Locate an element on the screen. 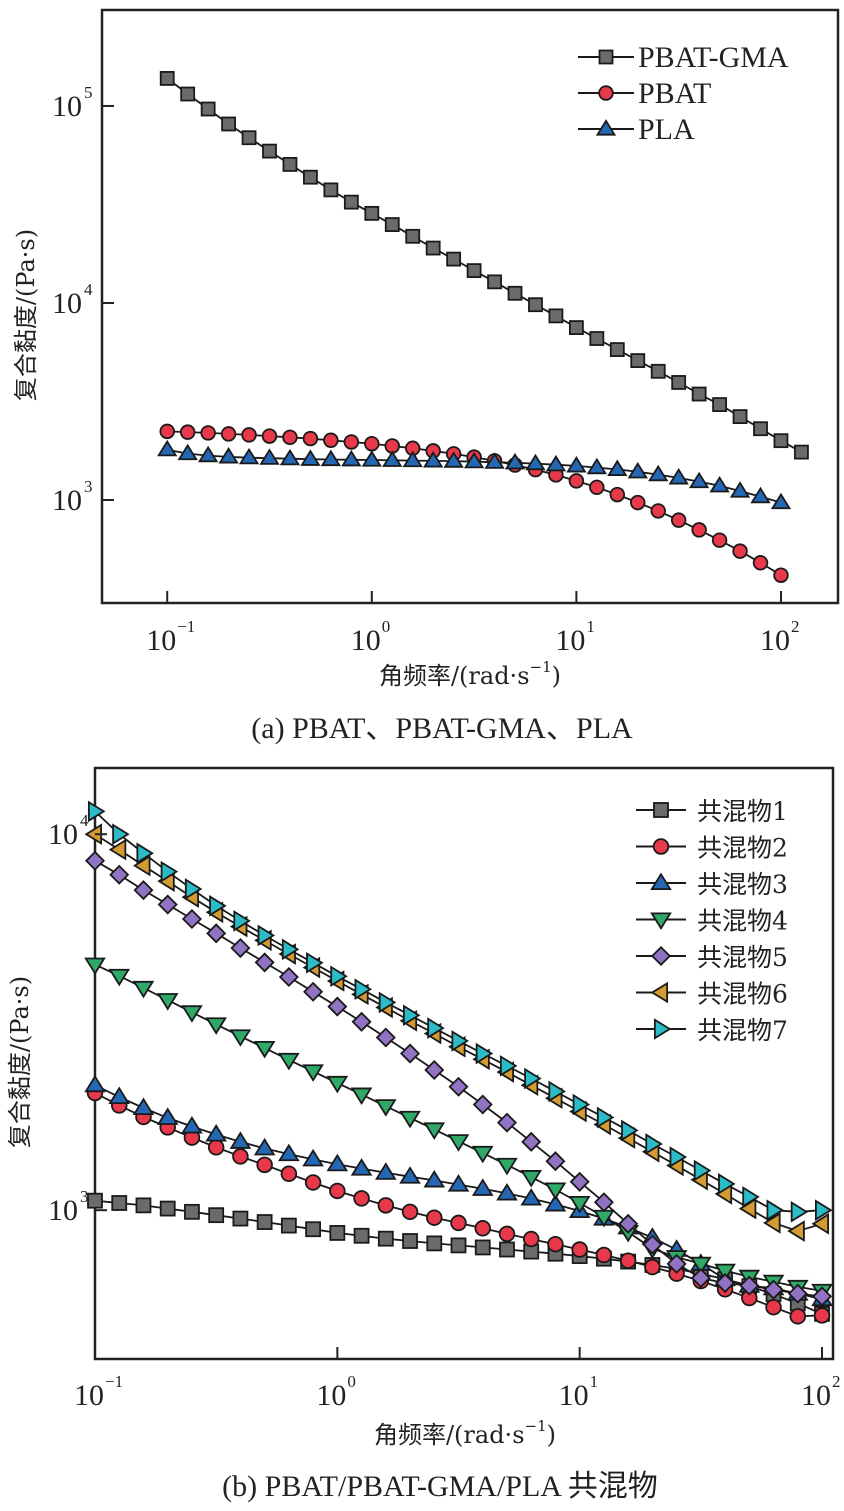  legend-label: PBAT is located at coordinates (674, 93).